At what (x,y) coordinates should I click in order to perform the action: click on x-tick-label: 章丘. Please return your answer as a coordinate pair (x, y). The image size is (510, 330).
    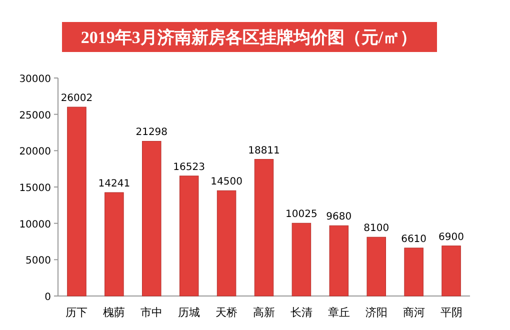
    Looking at the image, I should click on (339, 312).